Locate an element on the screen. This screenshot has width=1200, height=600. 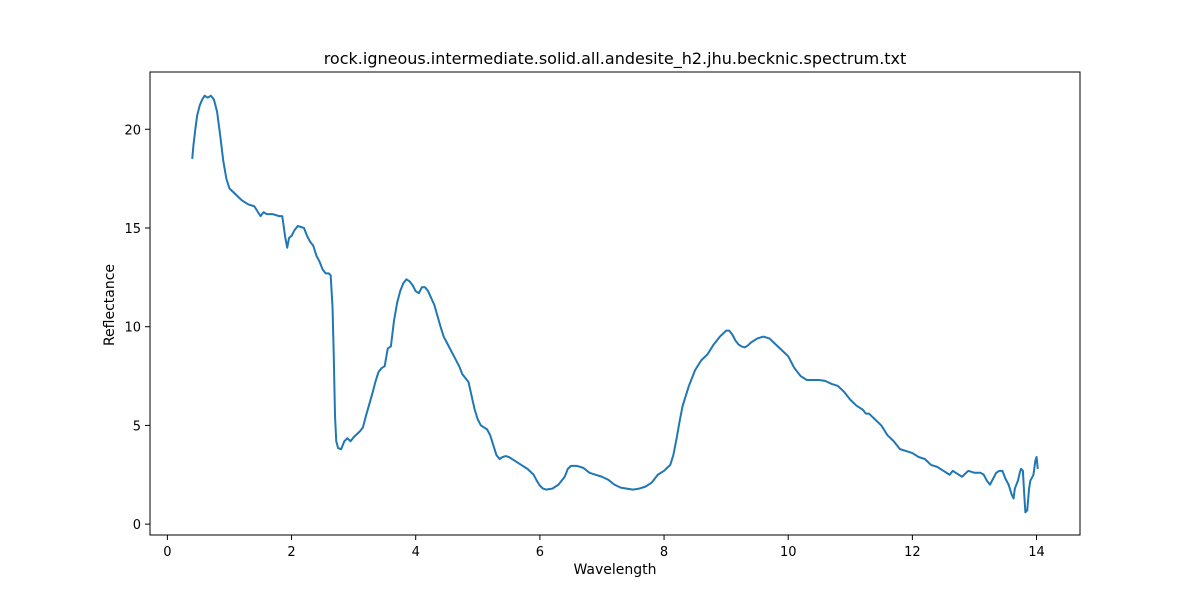
y-tick-label: 20 is located at coordinates (132, 130).